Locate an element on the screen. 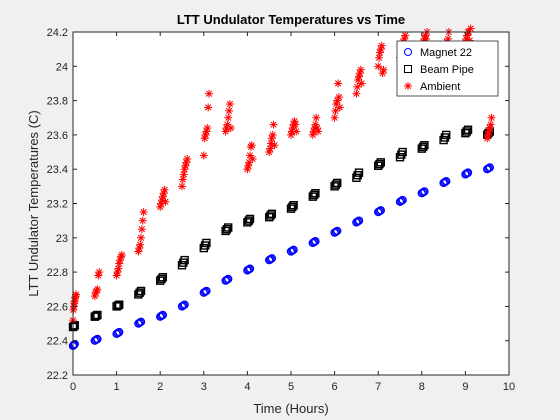 This screenshot has height=420, width=560. x-tick-label: 6 is located at coordinates (335, 387).